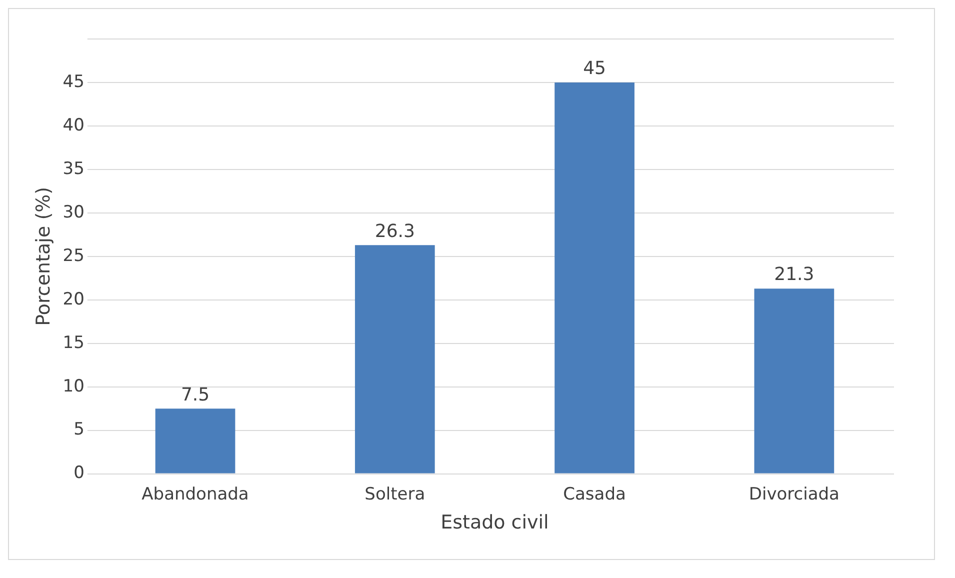 The height and width of the screenshot is (578, 955). I want to click on y-axis-title: Porcentaje (%), so click(43, 256).